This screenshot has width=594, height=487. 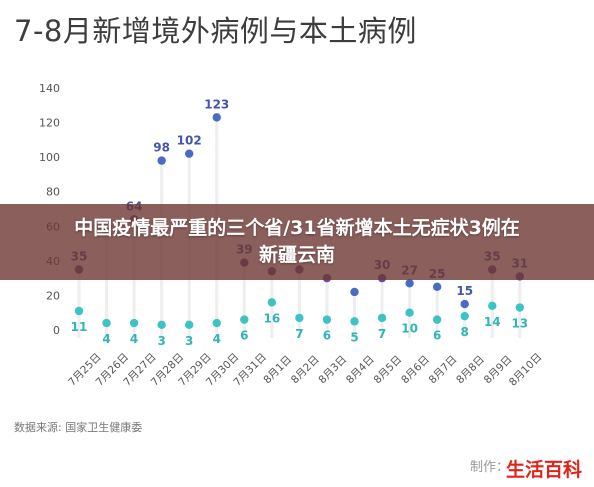 I want to click on y-tick-label: 140, so click(x=49, y=88).